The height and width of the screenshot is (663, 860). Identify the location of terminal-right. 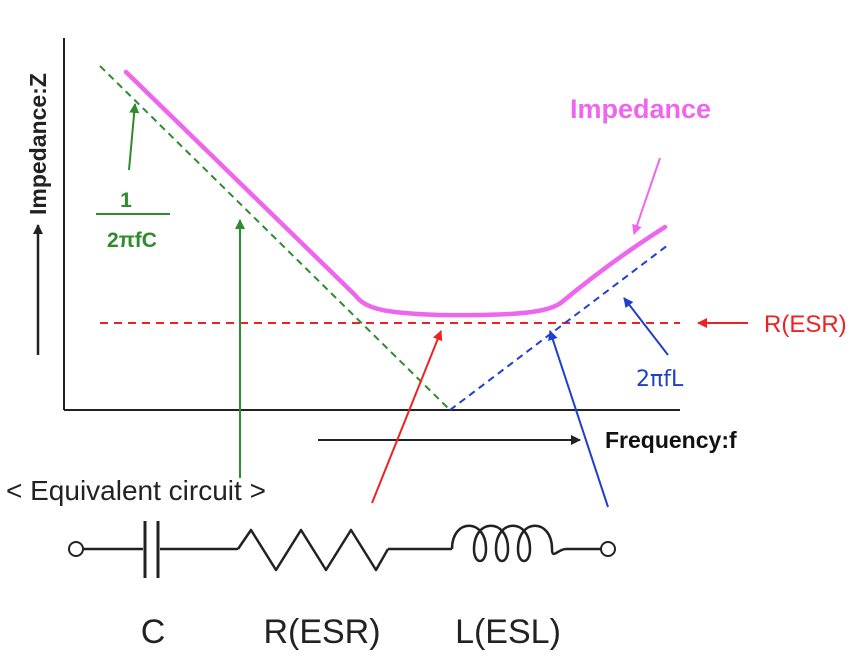
(608, 549).